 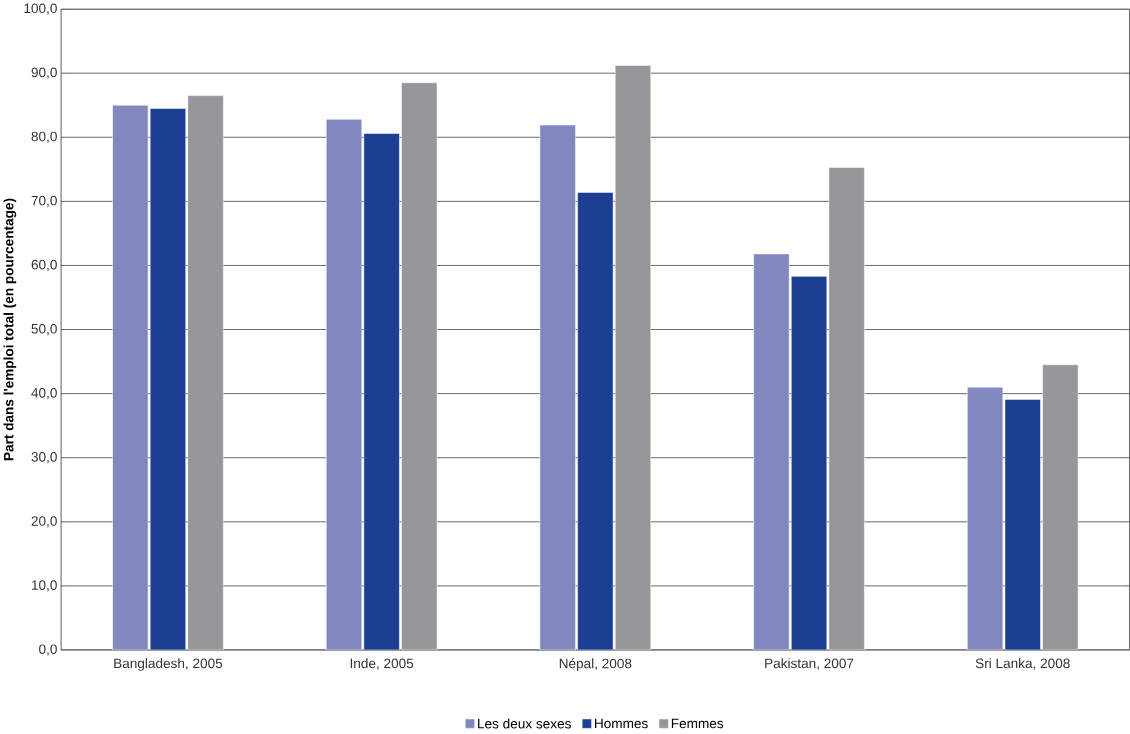 What do you see at coordinates (40, 9) in the screenshot?
I see `y-tick-label: 100,0` at bounding box center [40, 9].